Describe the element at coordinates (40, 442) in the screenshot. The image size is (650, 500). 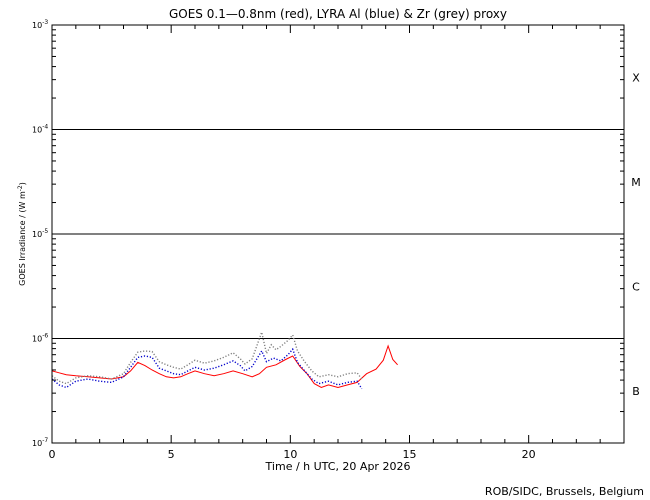
I see `y-tick-label-0: 10⁻⁷` at that location.